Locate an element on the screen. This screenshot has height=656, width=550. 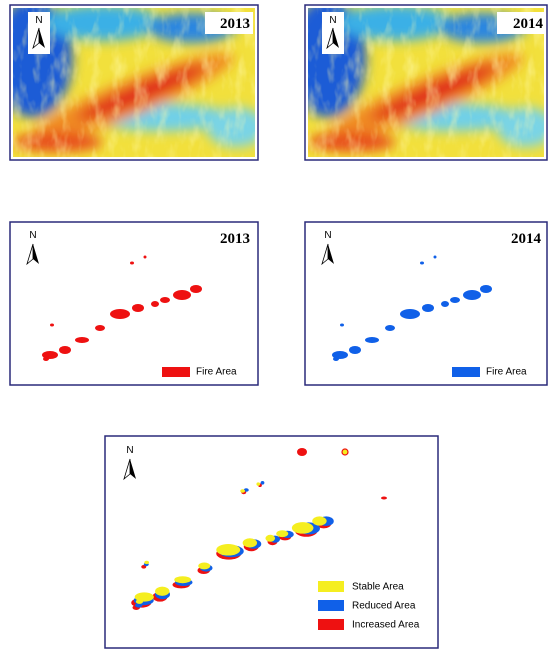
heatmap-panel: N 2013 is located at coordinates (134, 82).